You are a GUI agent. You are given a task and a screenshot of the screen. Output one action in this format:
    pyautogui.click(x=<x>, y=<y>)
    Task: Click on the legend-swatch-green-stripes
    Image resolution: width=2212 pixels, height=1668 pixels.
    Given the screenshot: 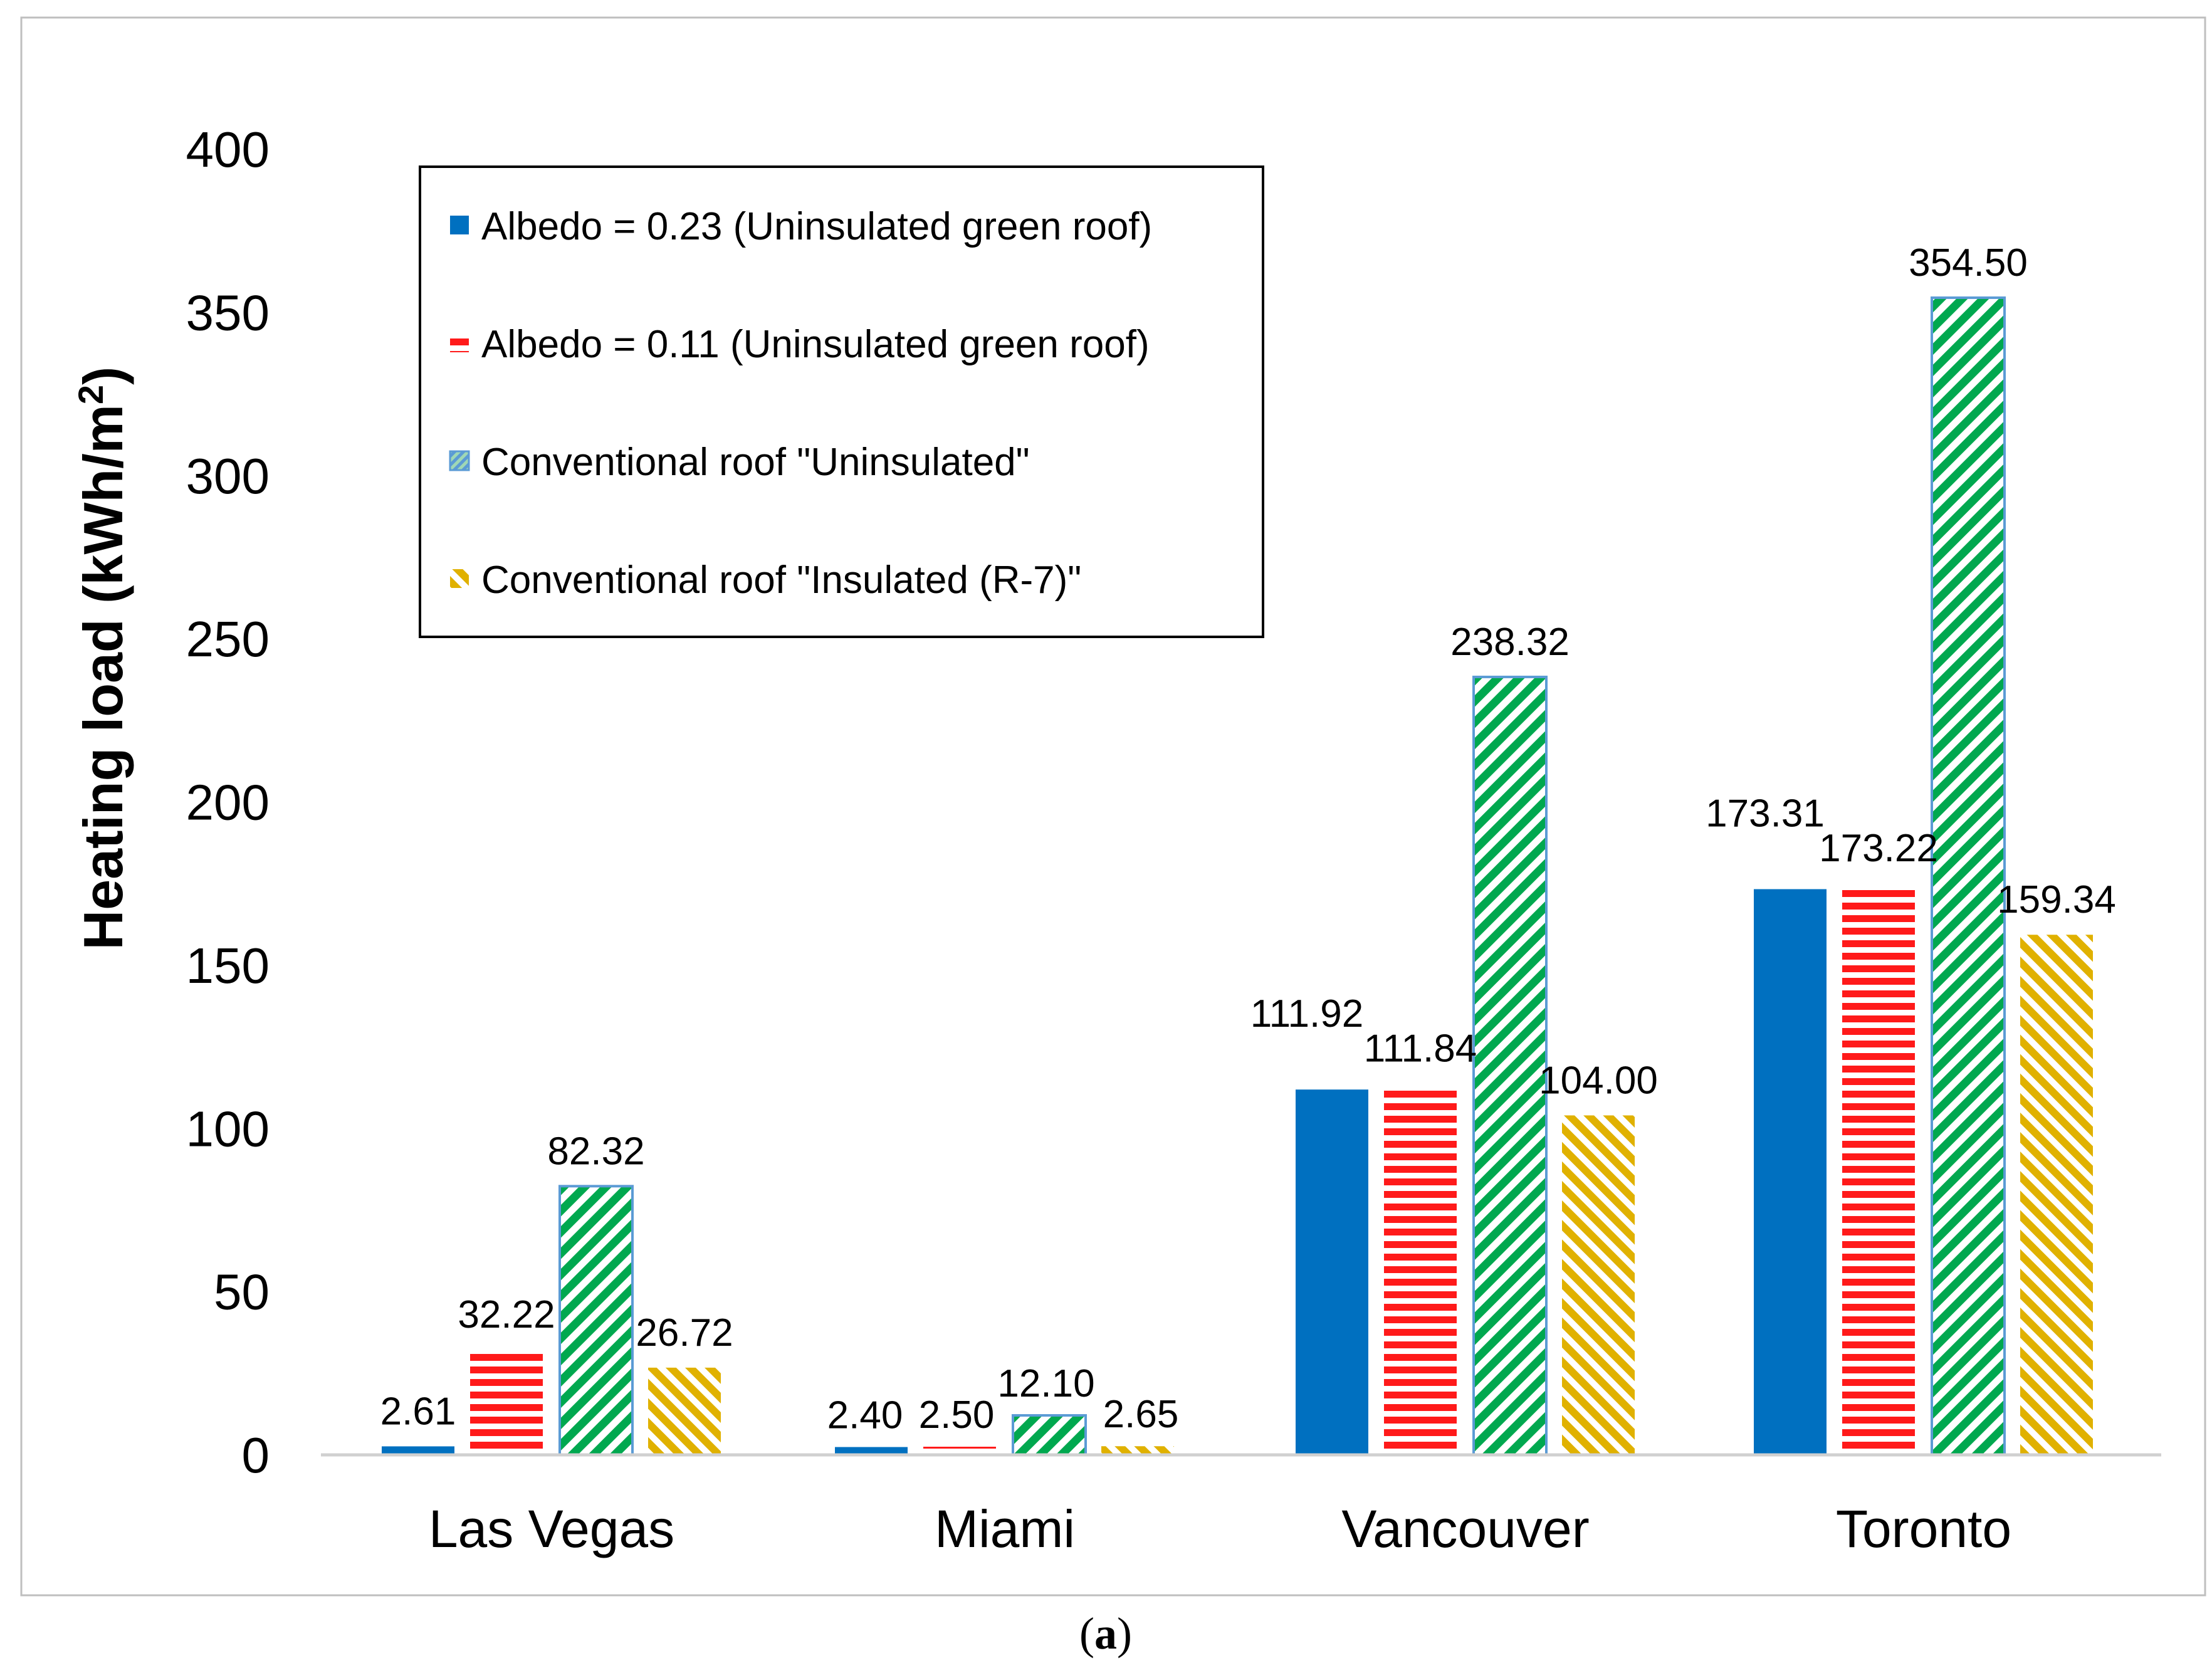 What is the action you would take?
    pyautogui.click(x=459, y=461)
    